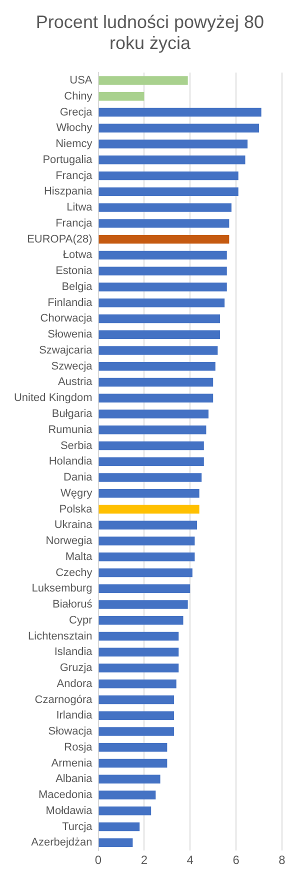  Describe the element at coordinates (75, 271) in the screenshot. I see `y-tick-label: Estonia` at that location.